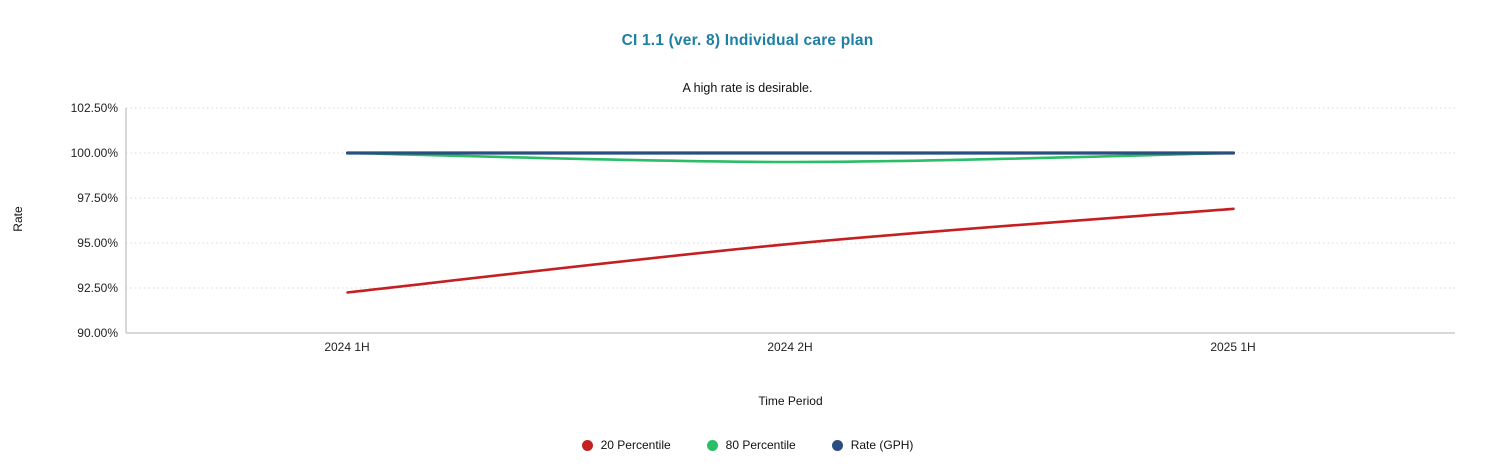 The width and height of the screenshot is (1495, 476). What do you see at coordinates (347, 347) in the screenshot?
I see `x-tick-label: 2024 1H` at bounding box center [347, 347].